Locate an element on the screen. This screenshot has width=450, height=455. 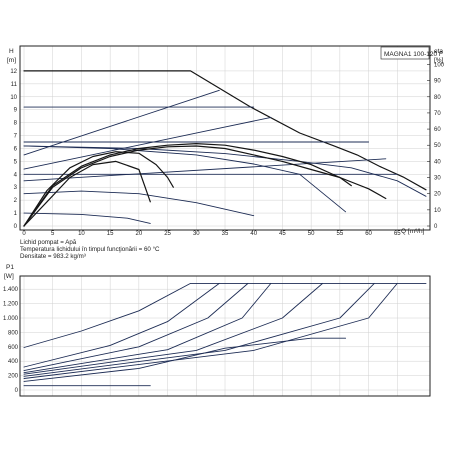
top-y2-tick-label: 0 is located at coordinates (436, 227).